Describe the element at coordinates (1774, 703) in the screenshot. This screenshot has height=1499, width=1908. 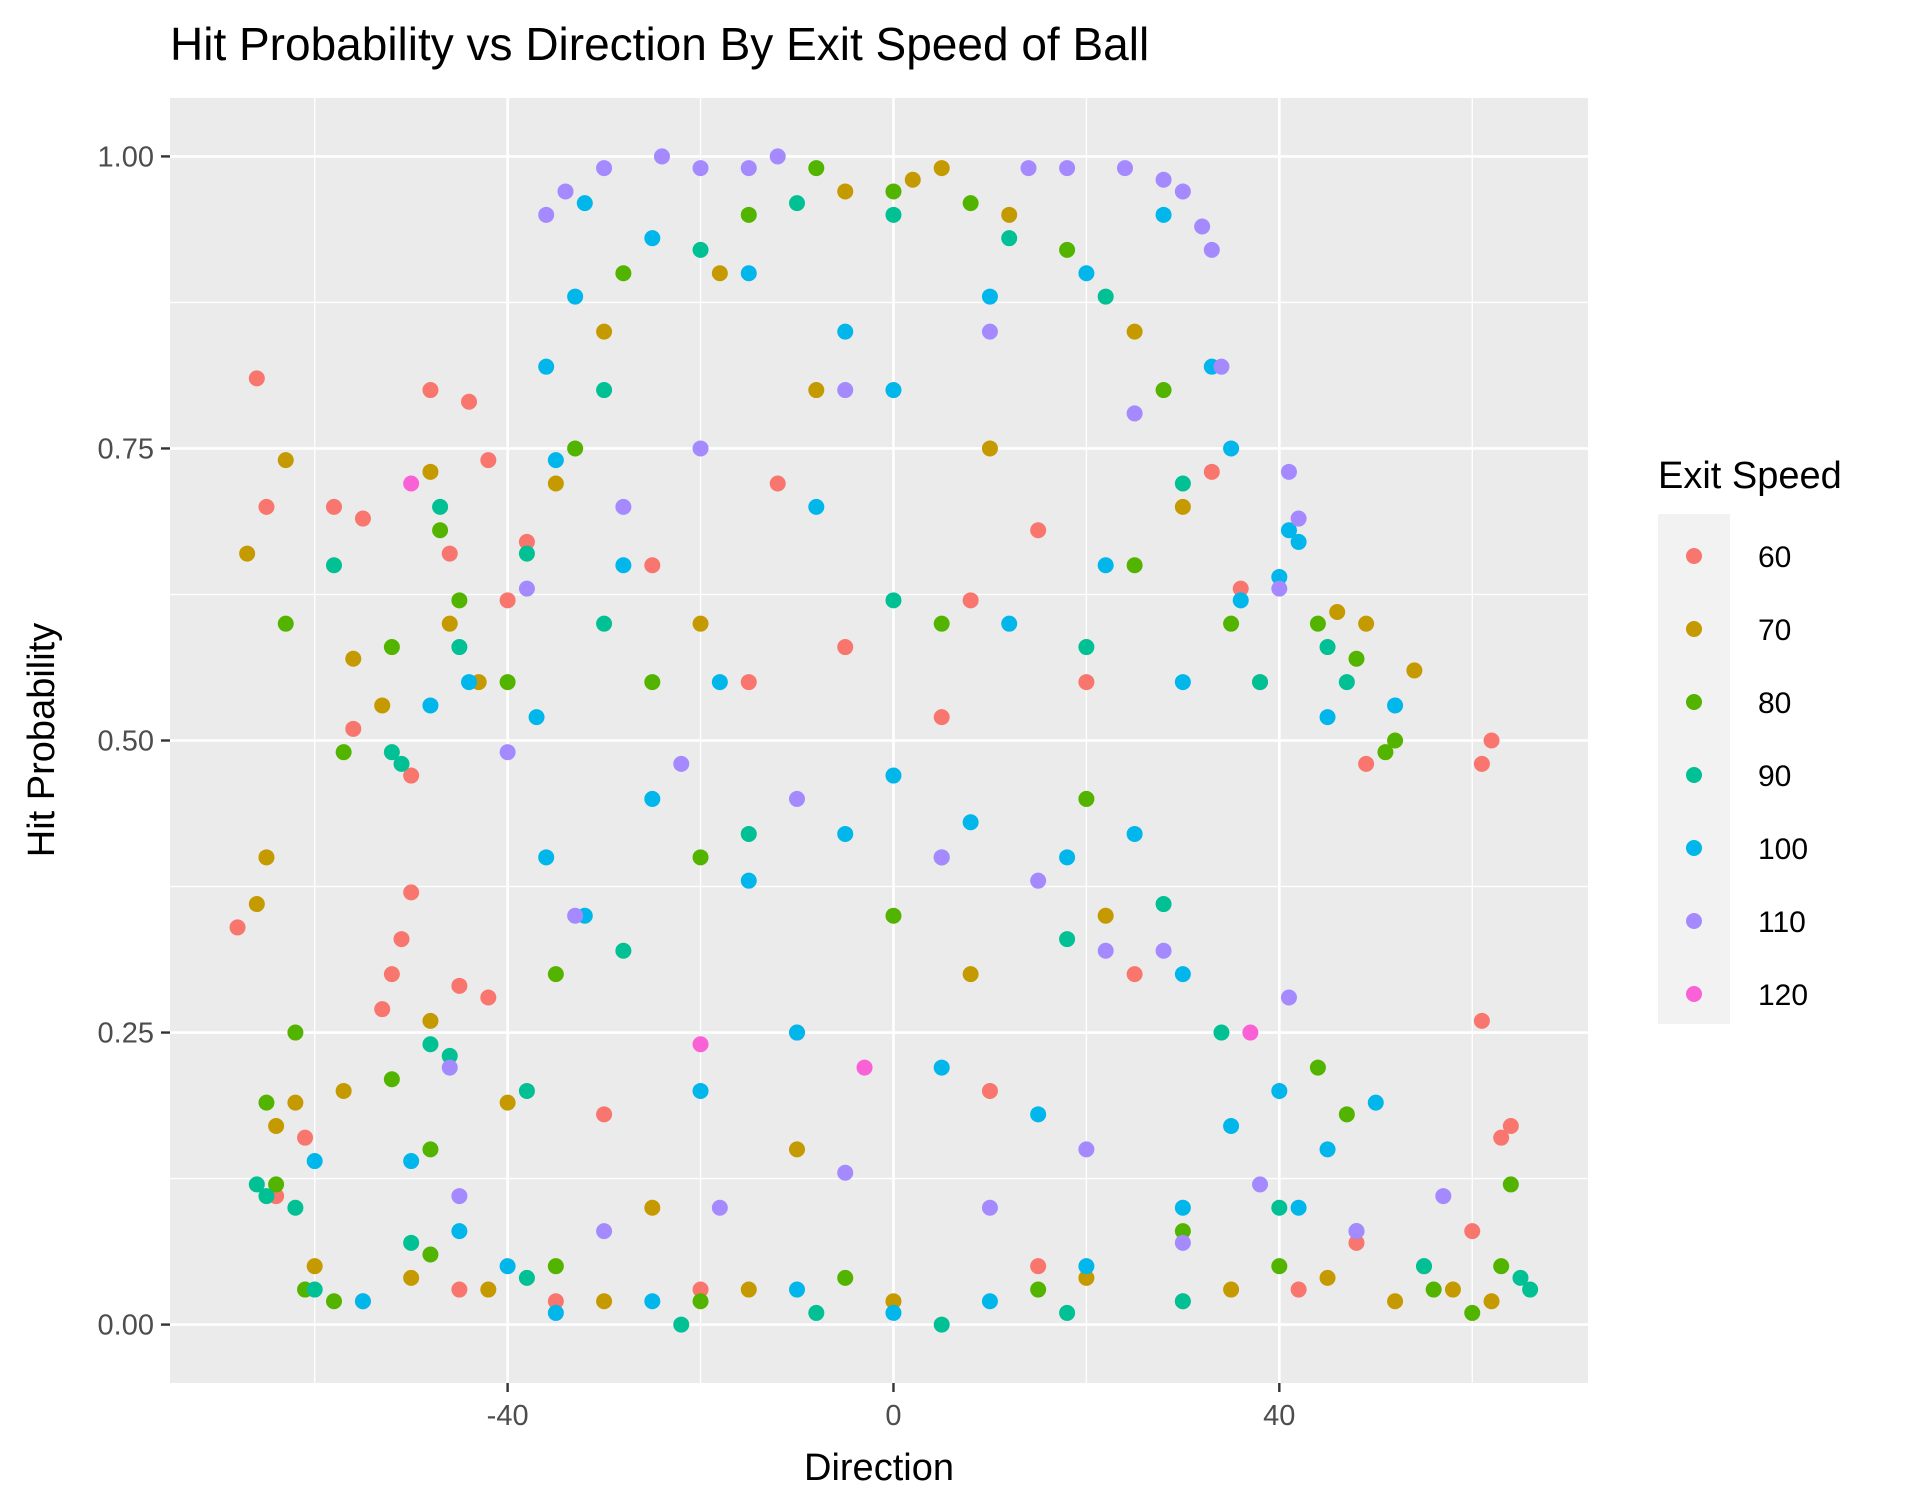
I see `legend-label-80: 80` at that location.